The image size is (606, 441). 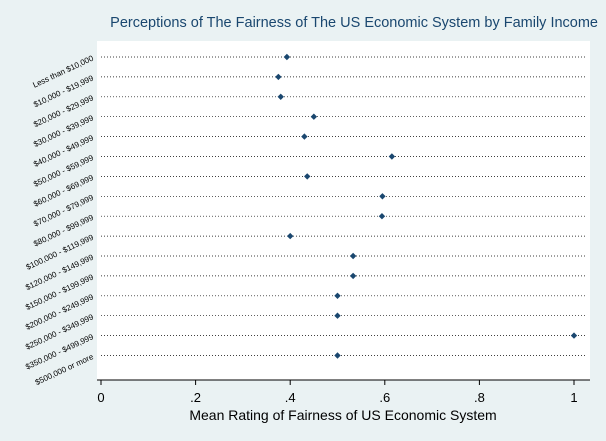 What do you see at coordinates (195, 397) in the screenshot?
I see `x-tick-label: .2` at bounding box center [195, 397].